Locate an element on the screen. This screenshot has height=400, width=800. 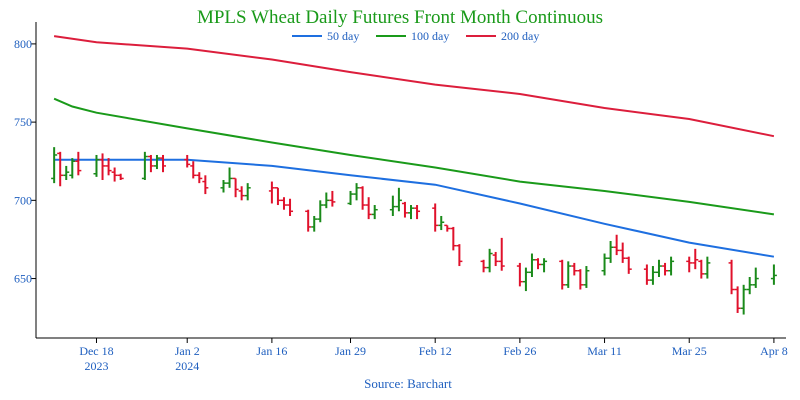
x-tick-label: Jan 16 is located at coordinates (271, 351).